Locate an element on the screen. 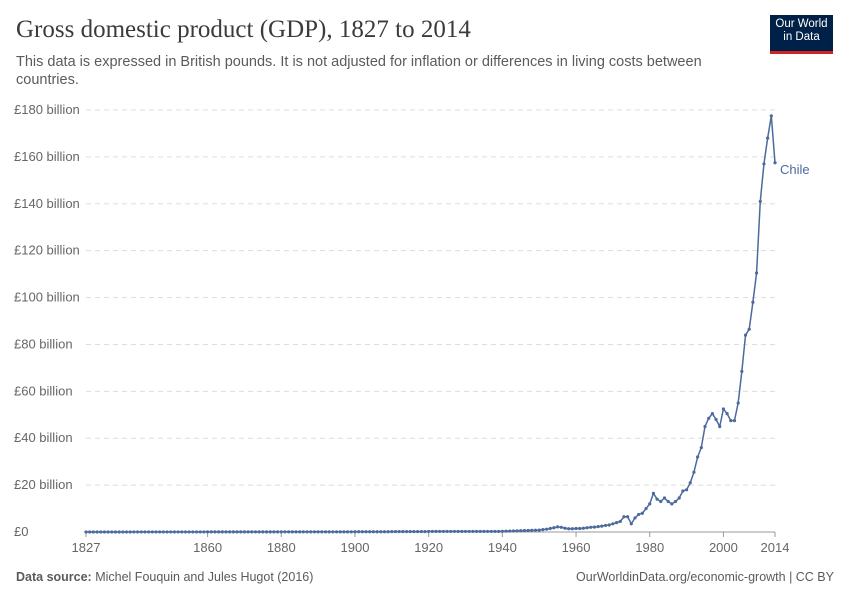  owid-logo: Our World in Data is located at coordinates (801, 34).